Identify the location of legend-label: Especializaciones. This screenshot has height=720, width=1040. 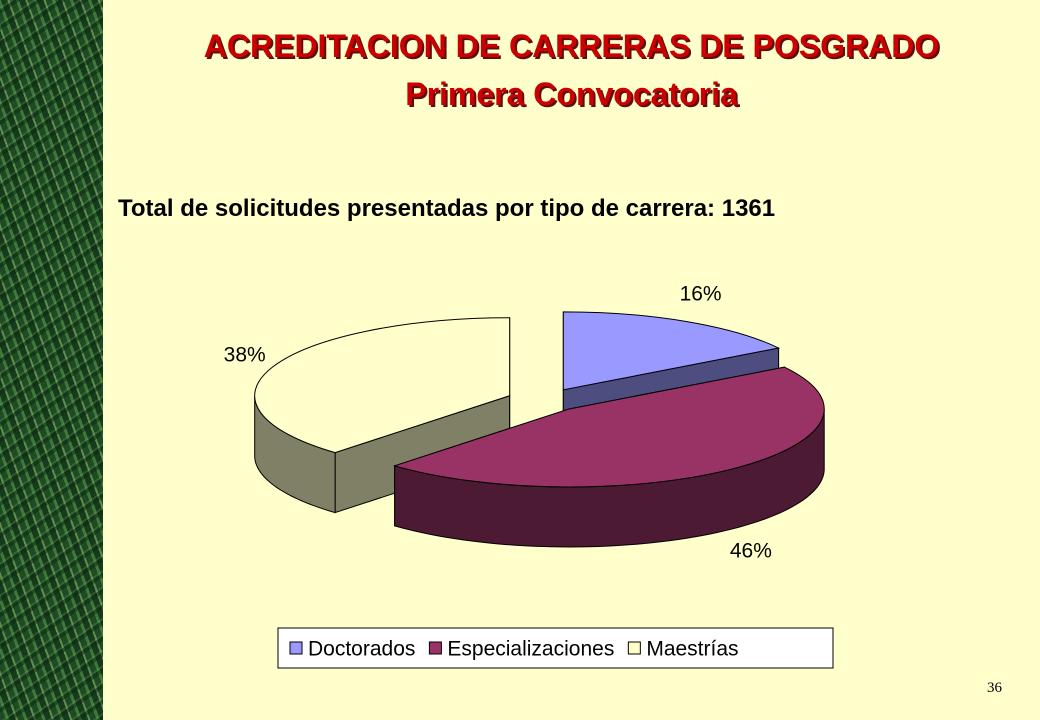
(530, 649).